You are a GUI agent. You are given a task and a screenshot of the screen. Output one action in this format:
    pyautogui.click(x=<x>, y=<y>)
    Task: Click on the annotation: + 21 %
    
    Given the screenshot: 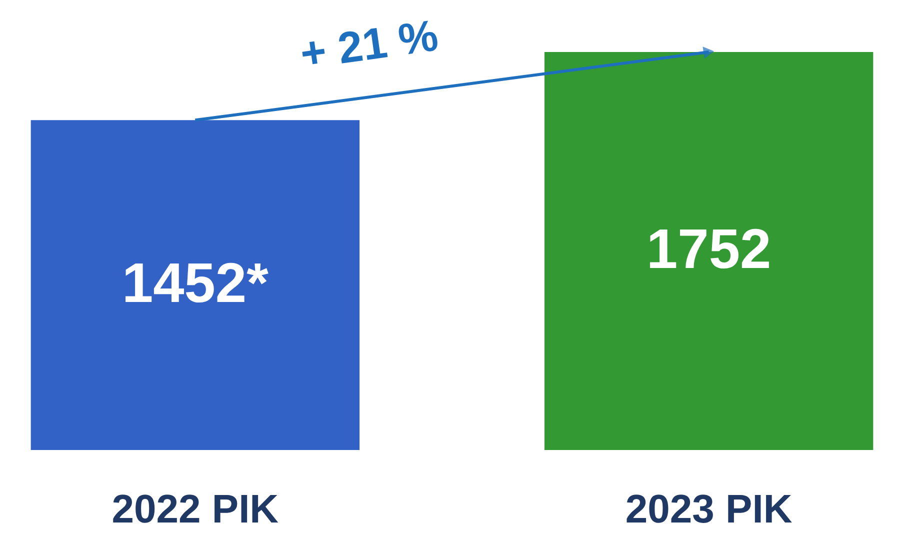 What is the action you would take?
    pyautogui.click(x=369, y=45)
    